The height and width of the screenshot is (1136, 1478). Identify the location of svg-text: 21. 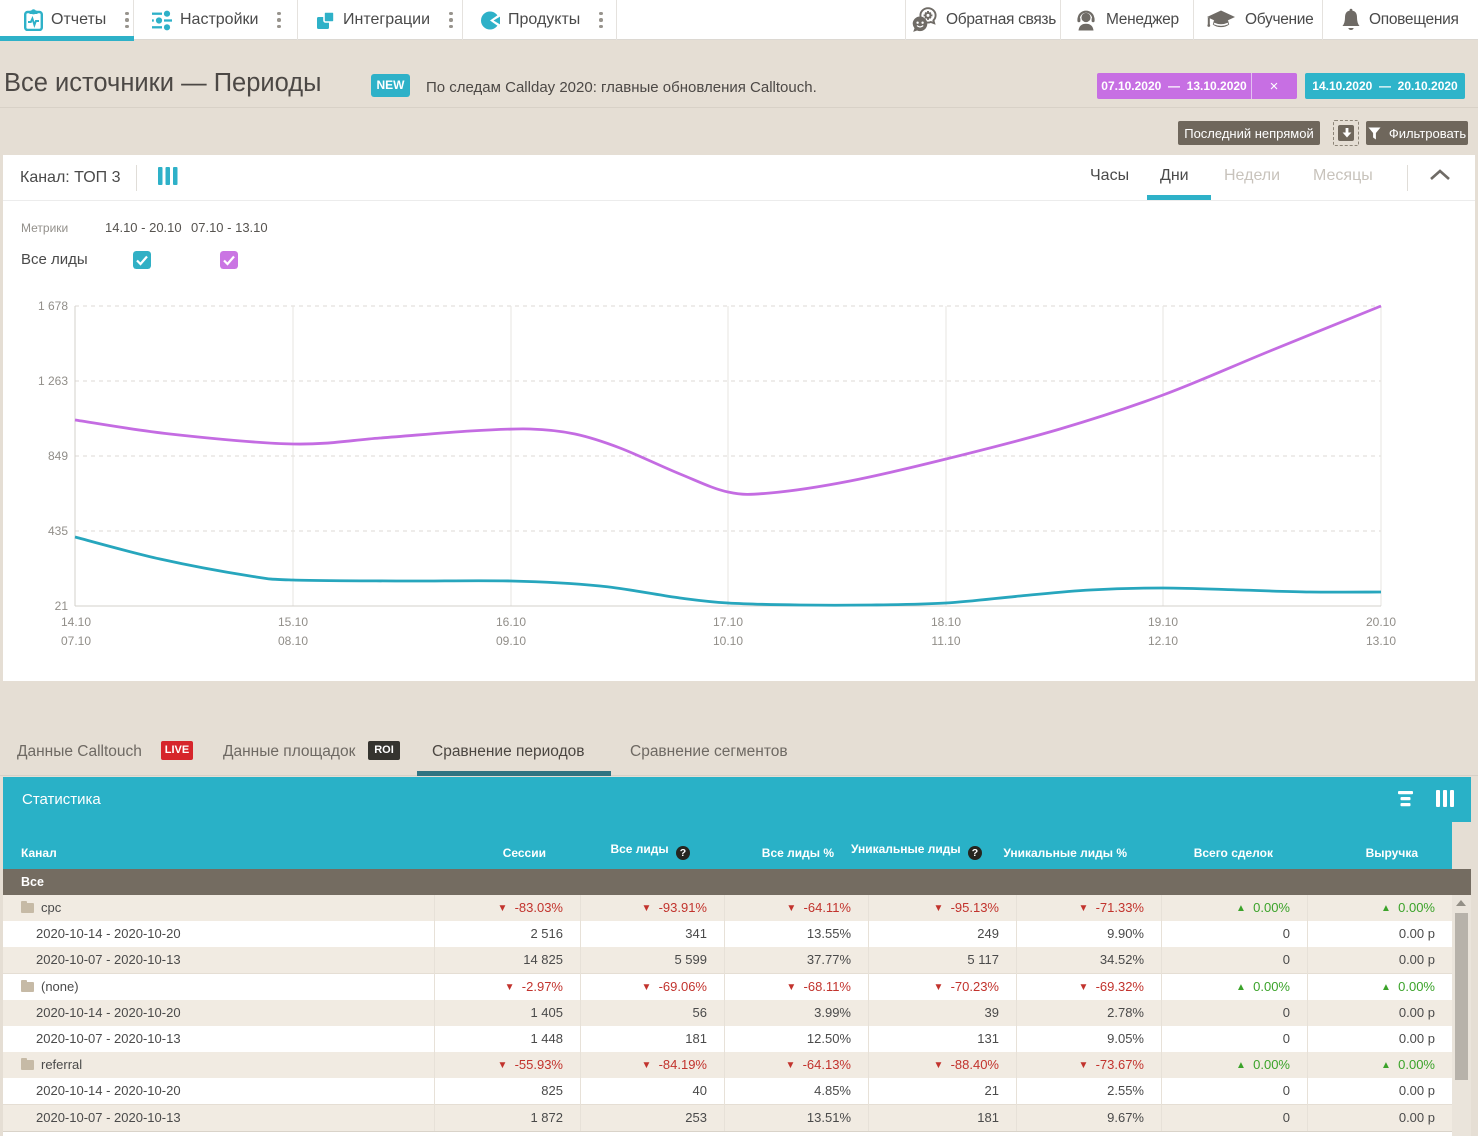
(62, 606).